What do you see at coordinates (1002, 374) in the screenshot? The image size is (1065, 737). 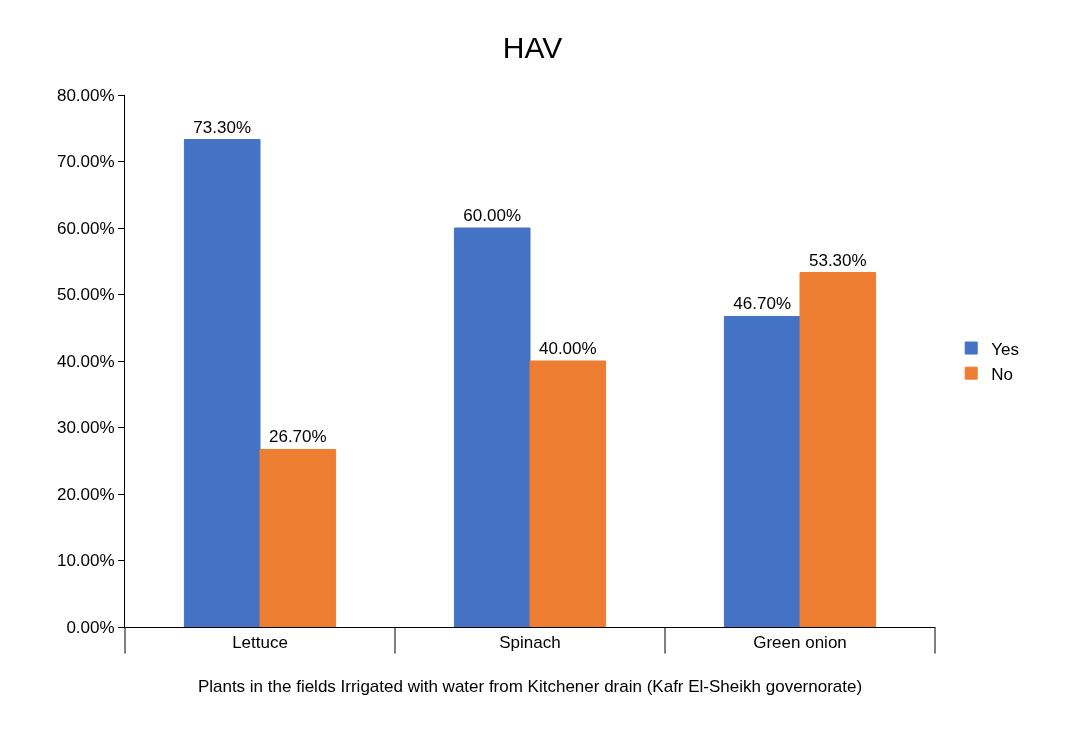 I see `legend-label: No` at bounding box center [1002, 374].